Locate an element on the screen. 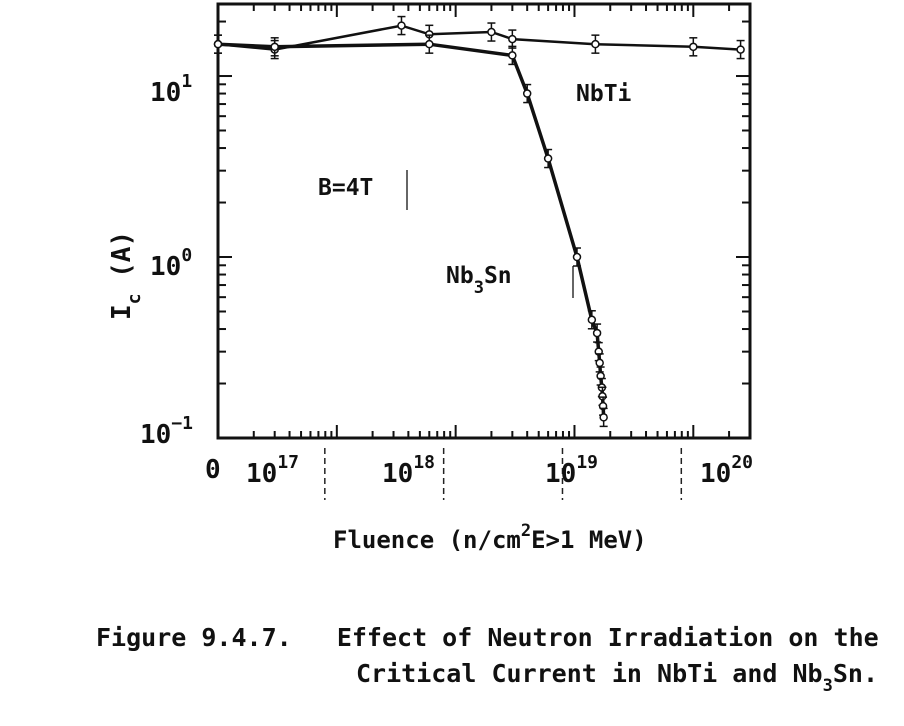  series-label-nb3sn: Nb3Sn is located at coordinates (479, 280).